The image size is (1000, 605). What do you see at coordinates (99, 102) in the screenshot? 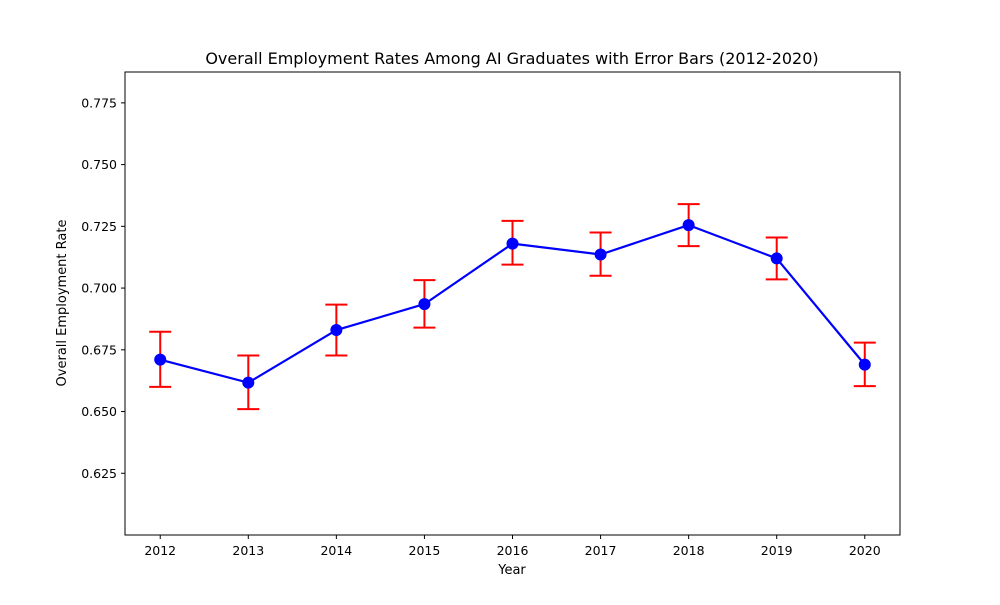
I see `y-tick-label: 0.775` at bounding box center [99, 102].